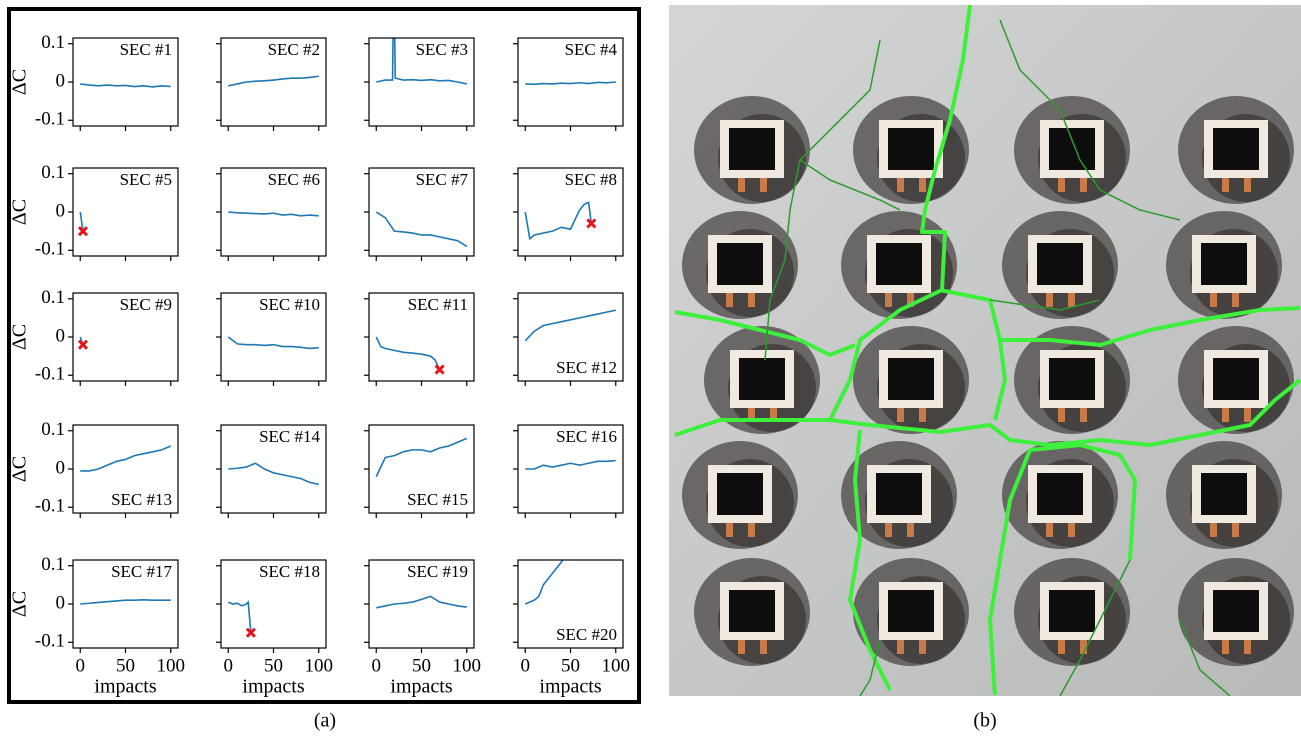  Describe the element at coordinates (294, 49) in the screenshot. I see `subplot-title: SEC #2` at that location.